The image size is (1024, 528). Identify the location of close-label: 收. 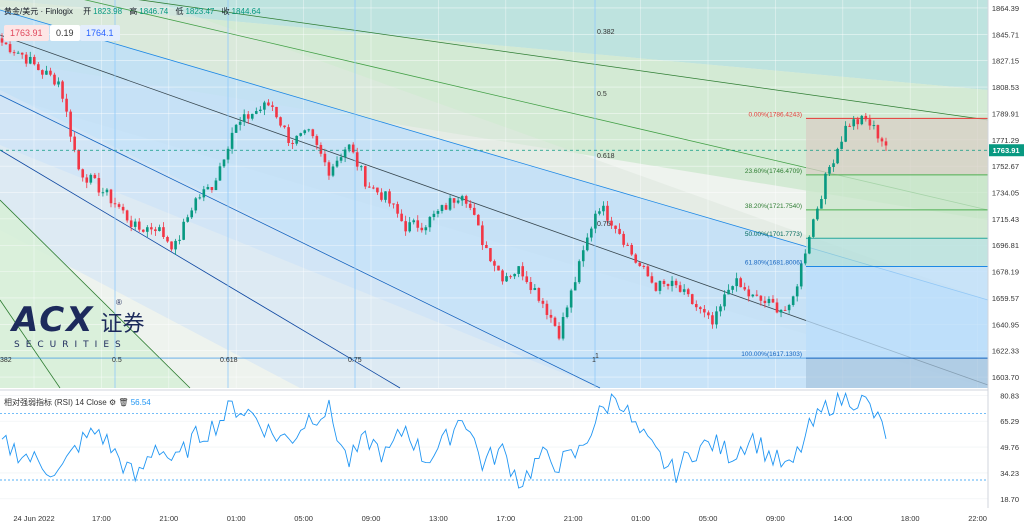
(225, 11).